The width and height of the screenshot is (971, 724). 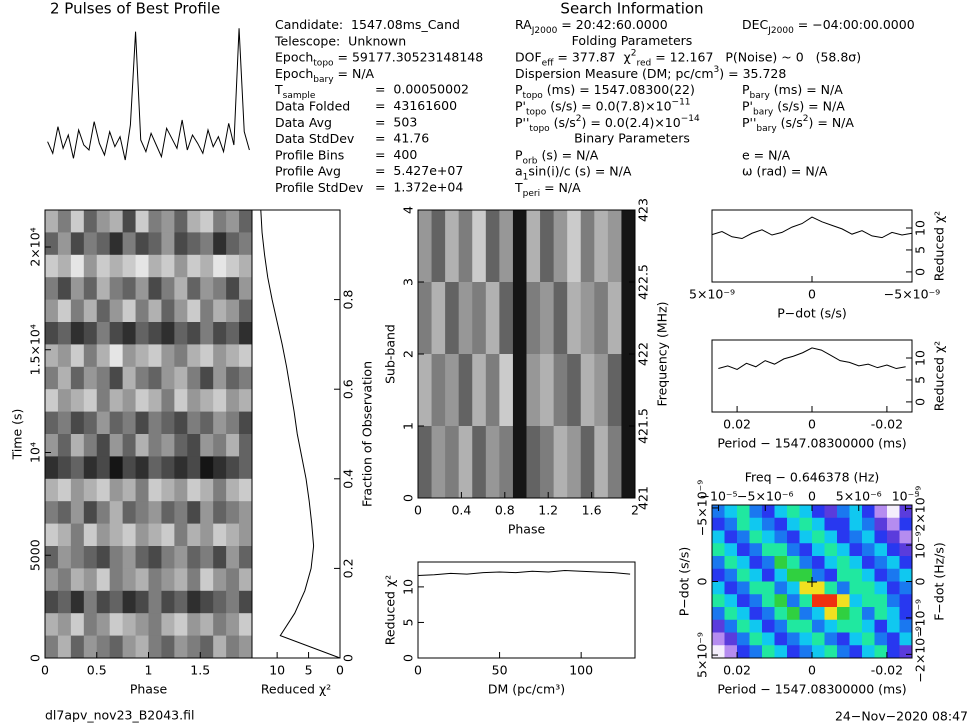 What do you see at coordinates (608, 105) in the screenshot?
I see `text-run: (s/s) = 0.0(7.8)×10` at bounding box center [608, 105].